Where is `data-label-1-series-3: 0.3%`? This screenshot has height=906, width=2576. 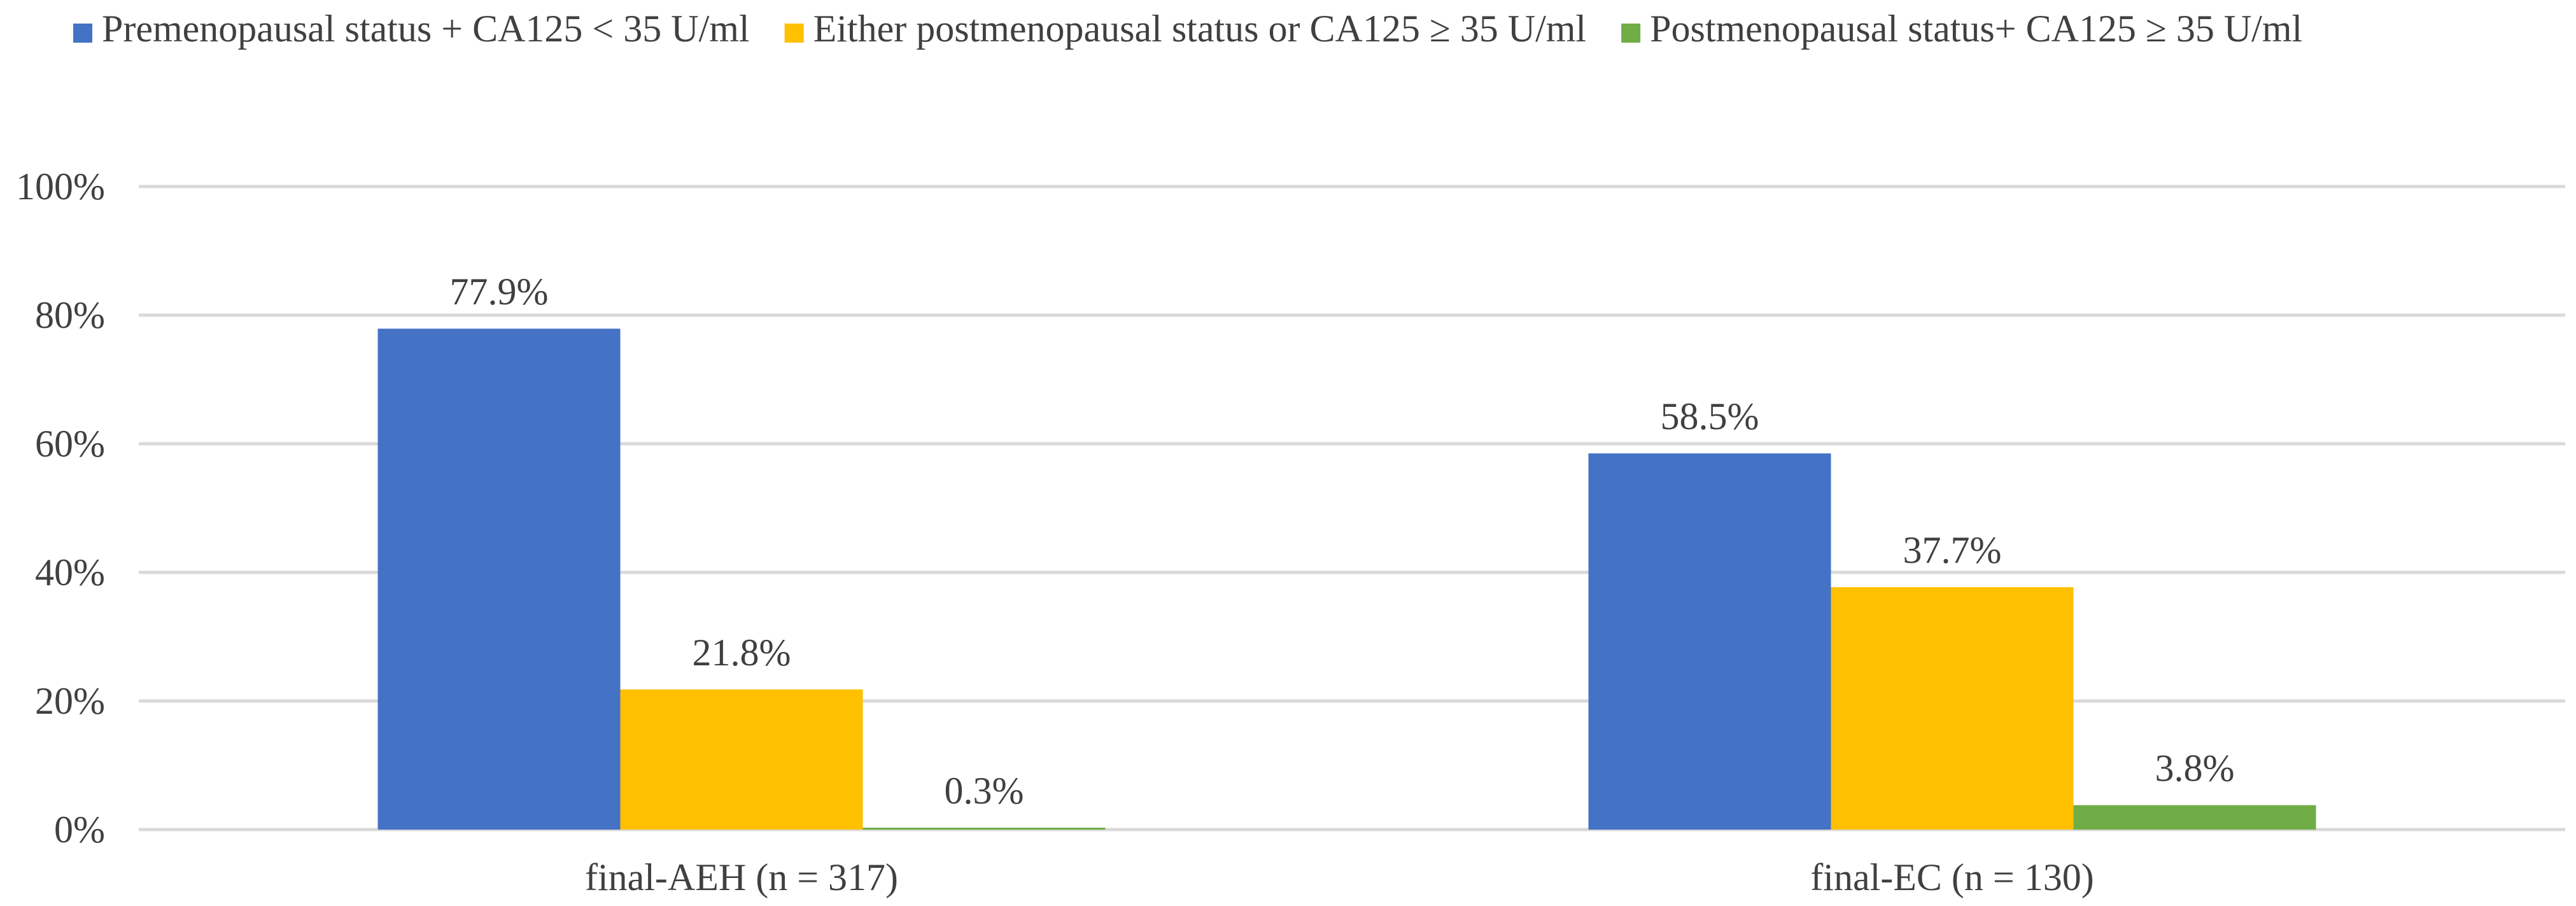 data-label-1-series-3: 0.3% is located at coordinates (985, 791).